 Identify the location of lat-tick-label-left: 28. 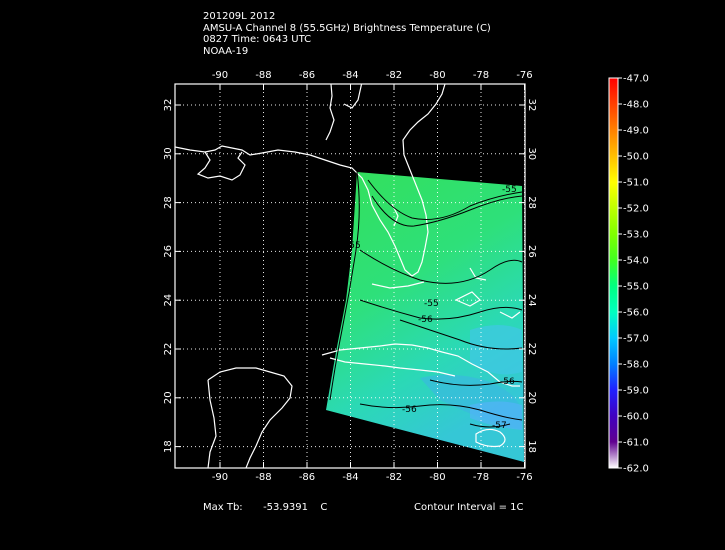
(168, 202).